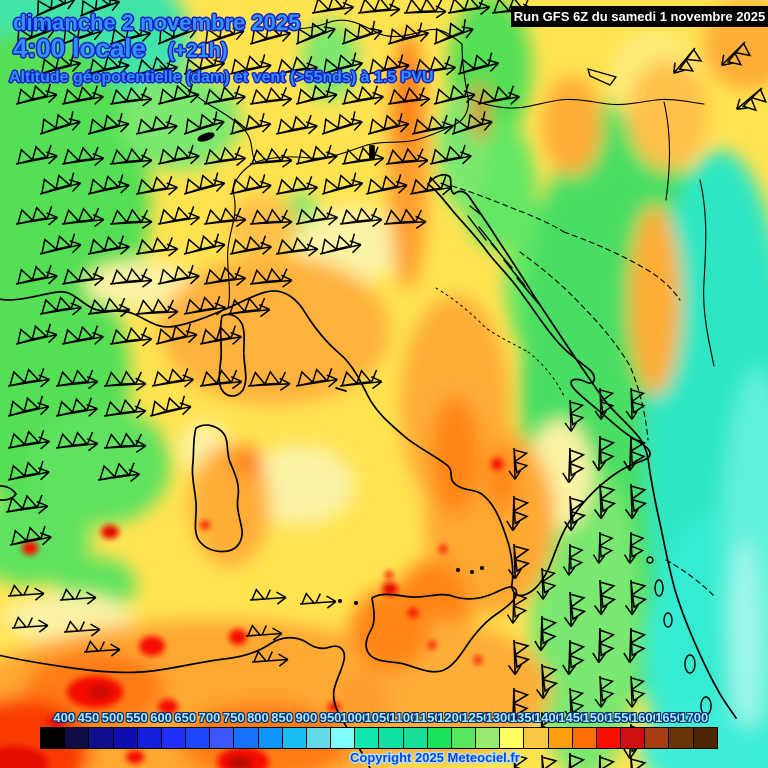  I want to click on colorbar-tick-label: 1400, so click(548, 717).